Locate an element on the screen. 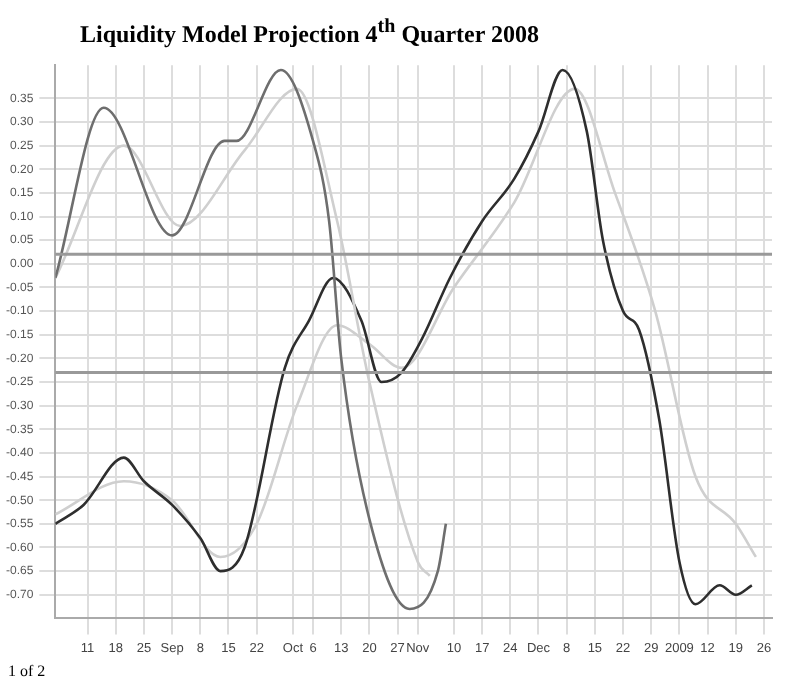 The height and width of the screenshot is (698, 800). chart-title: Liquidity Model Projection 4$^{th}$ Quarter 2008 is located at coordinates (309, 33).